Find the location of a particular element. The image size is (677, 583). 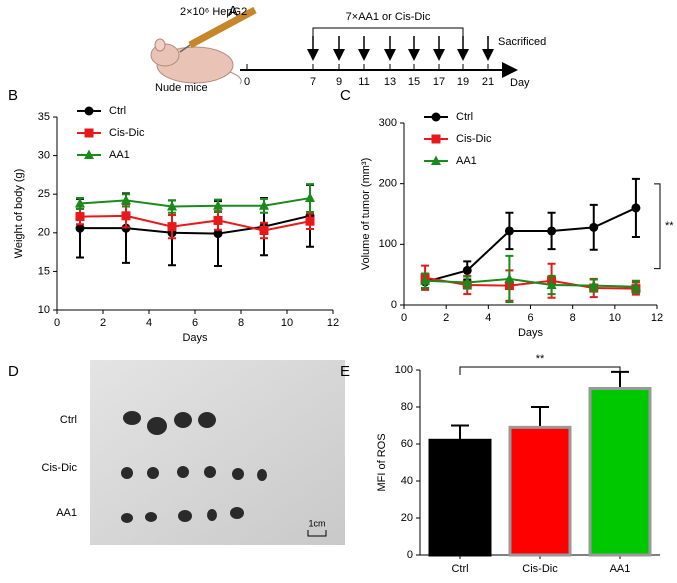

y-tick-label: 300 is located at coordinates (388, 123).